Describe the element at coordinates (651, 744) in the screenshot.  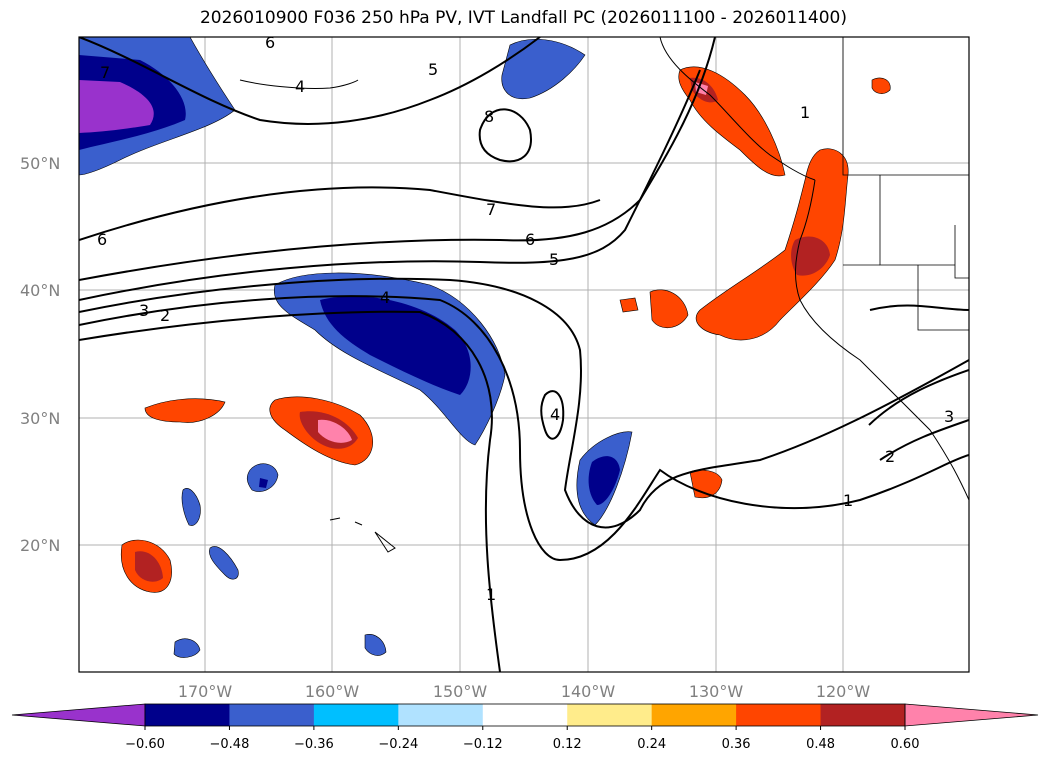
I see `colorbar-tick-label: 0.24` at that location.